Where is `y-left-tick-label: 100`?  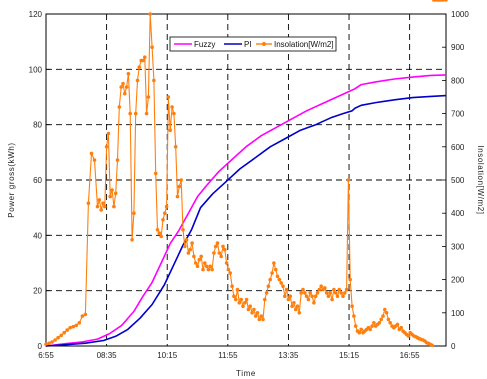
y-left-tick-label: 100 is located at coordinates (36, 69).